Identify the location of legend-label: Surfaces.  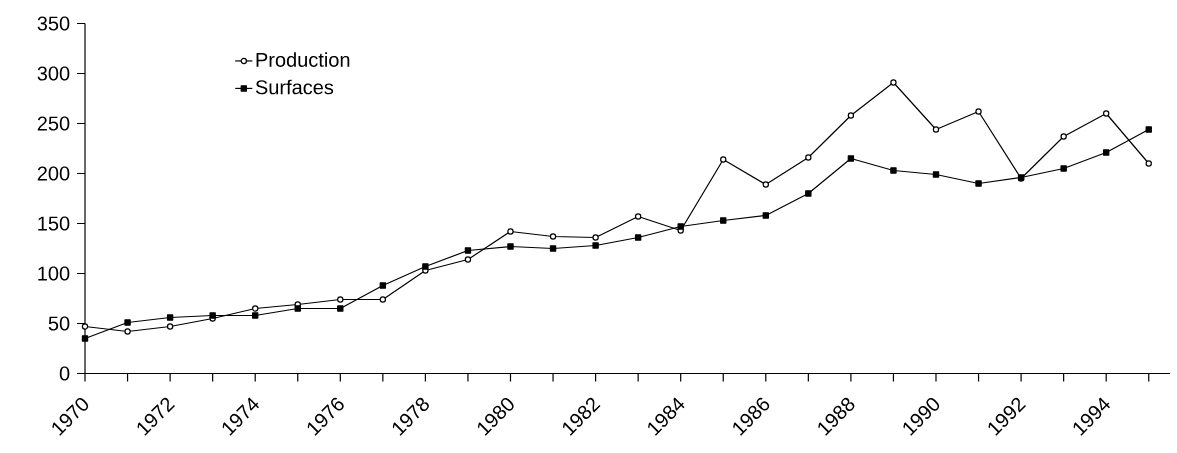
(294, 87).